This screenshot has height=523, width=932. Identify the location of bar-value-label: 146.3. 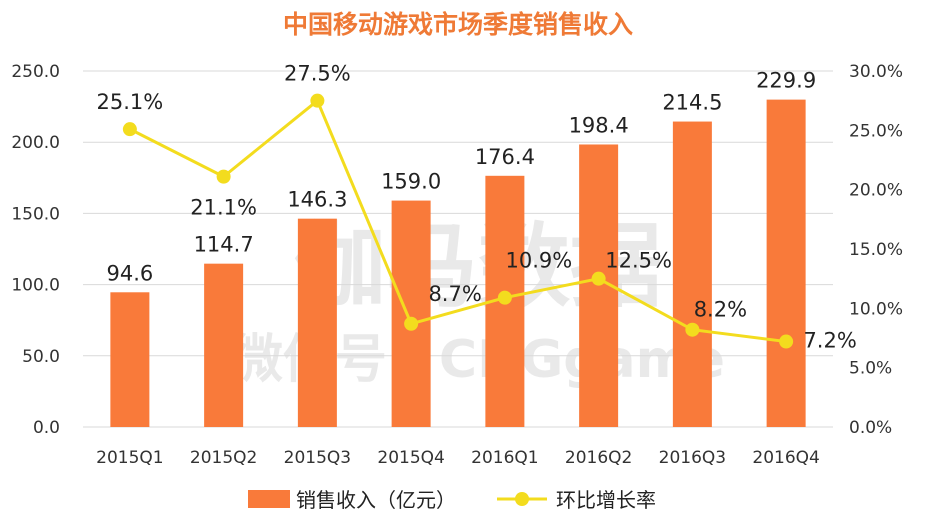
(317, 200).